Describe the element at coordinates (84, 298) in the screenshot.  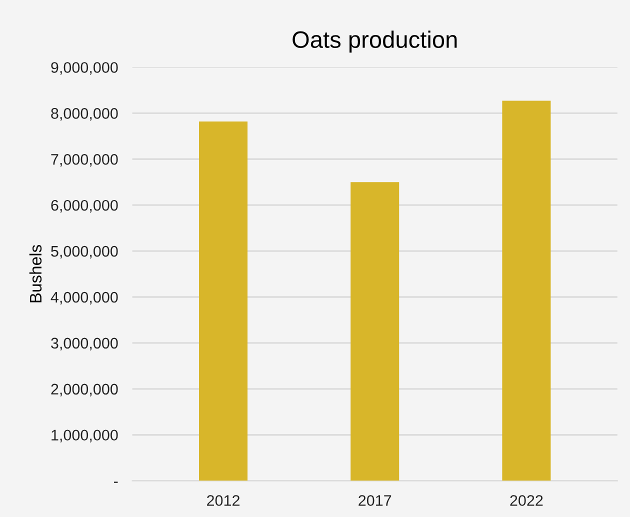
I see `y-tick-label: 4,000,000` at that location.